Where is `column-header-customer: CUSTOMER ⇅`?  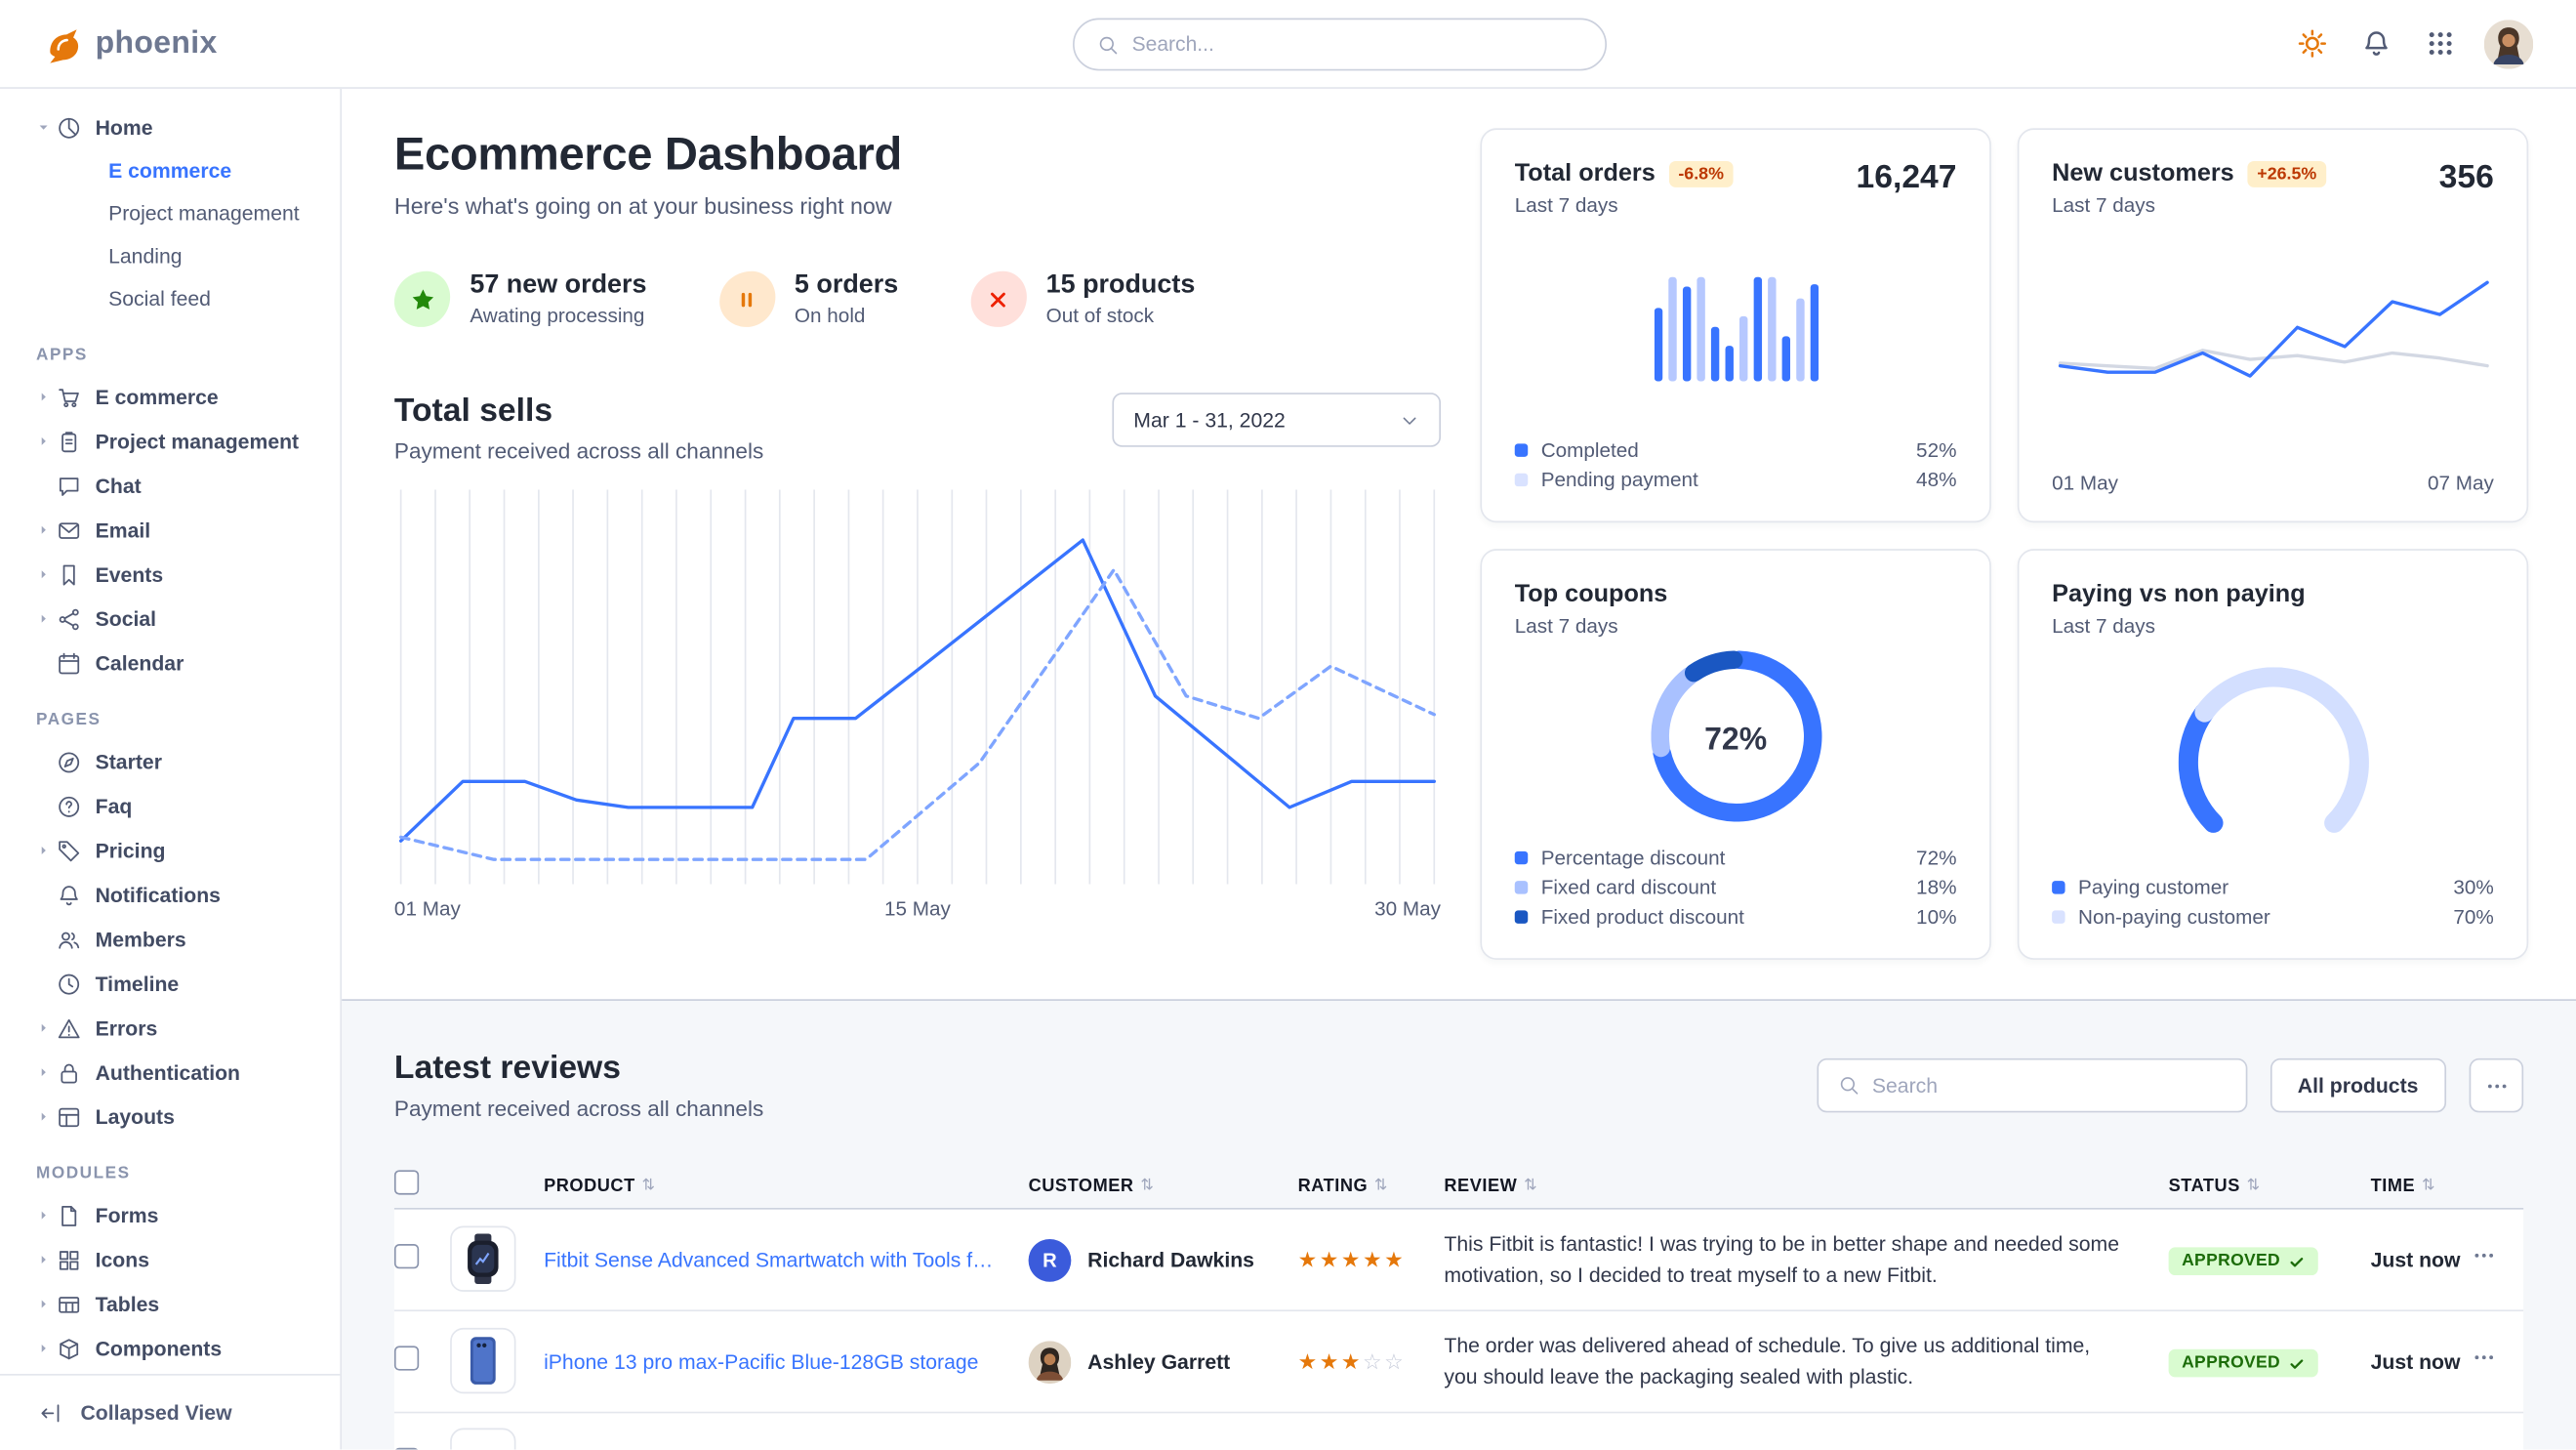 column-header-customer: CUSTOMER ⇅ is located at coordinates (1091, 1186).